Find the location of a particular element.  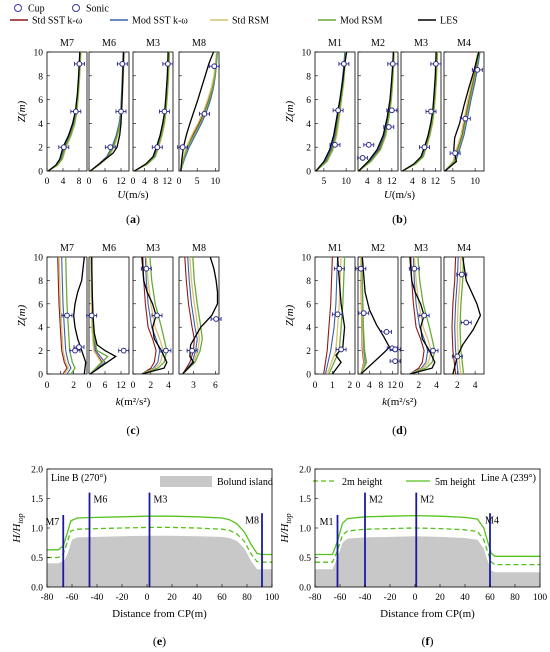

legend-label-2: Sonic is located at coordinates (97, 9).